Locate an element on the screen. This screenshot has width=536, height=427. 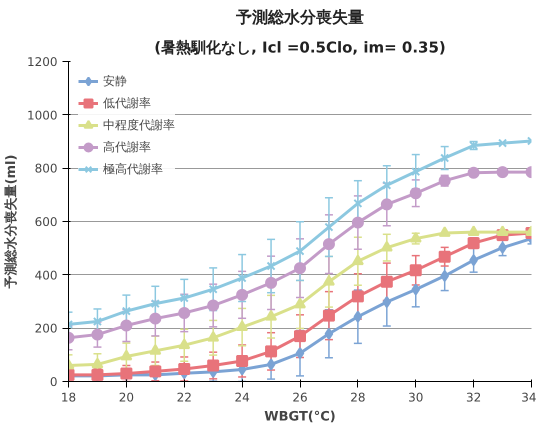
y-tick-label: 1200 is located at coordinates (42, 62).